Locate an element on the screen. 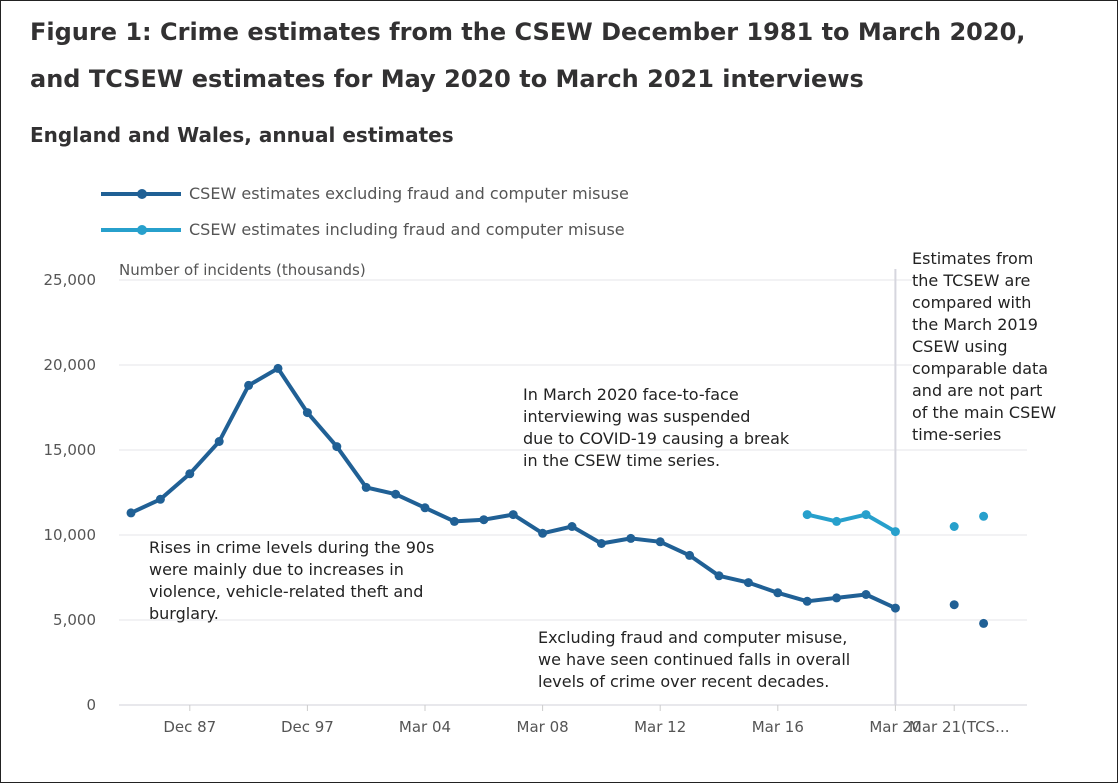  y-tick-label: 10,000 is located at coordinates (70, 535).